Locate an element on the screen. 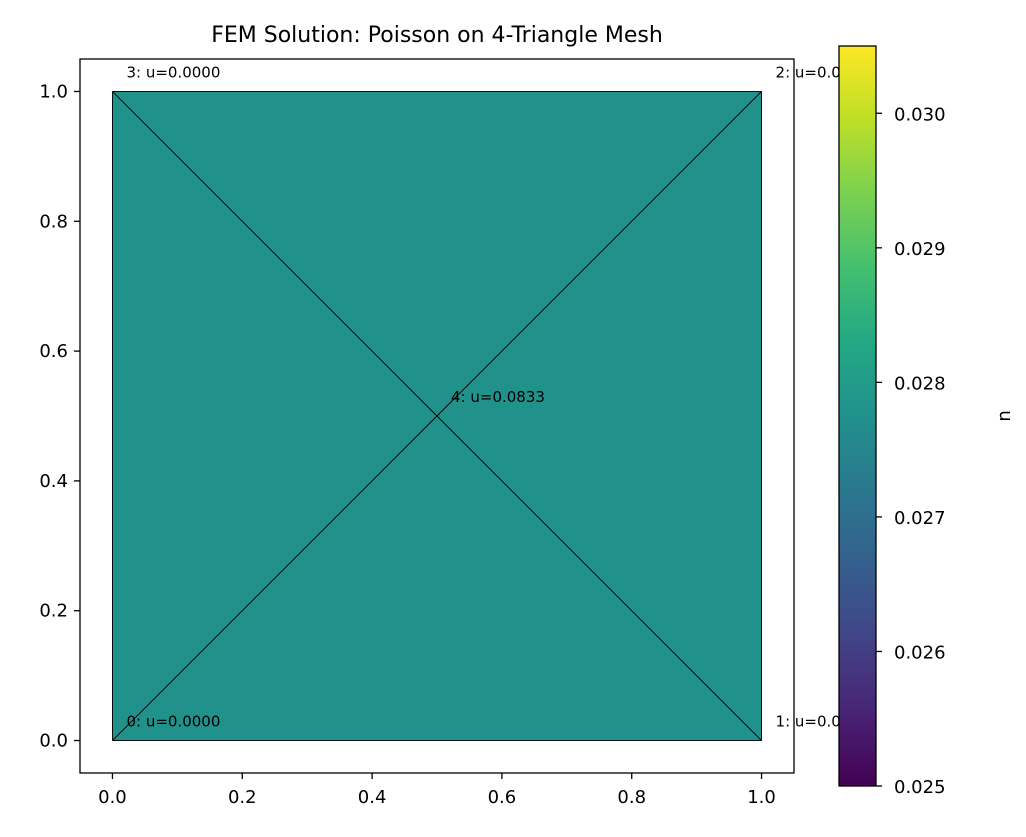 The height and width of the screenshot is (837, 1026). colorbar-tick-label: 0.025 is located at coordinates (920, 787).